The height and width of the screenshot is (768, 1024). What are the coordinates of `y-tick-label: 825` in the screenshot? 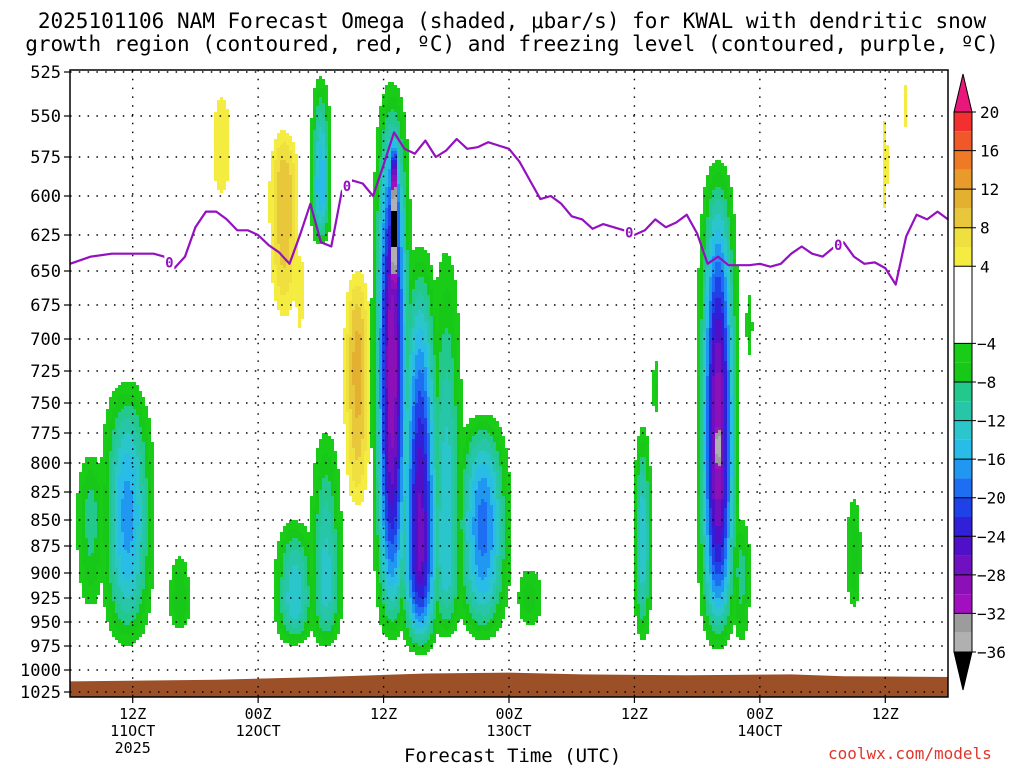 It's located at (45, 493).